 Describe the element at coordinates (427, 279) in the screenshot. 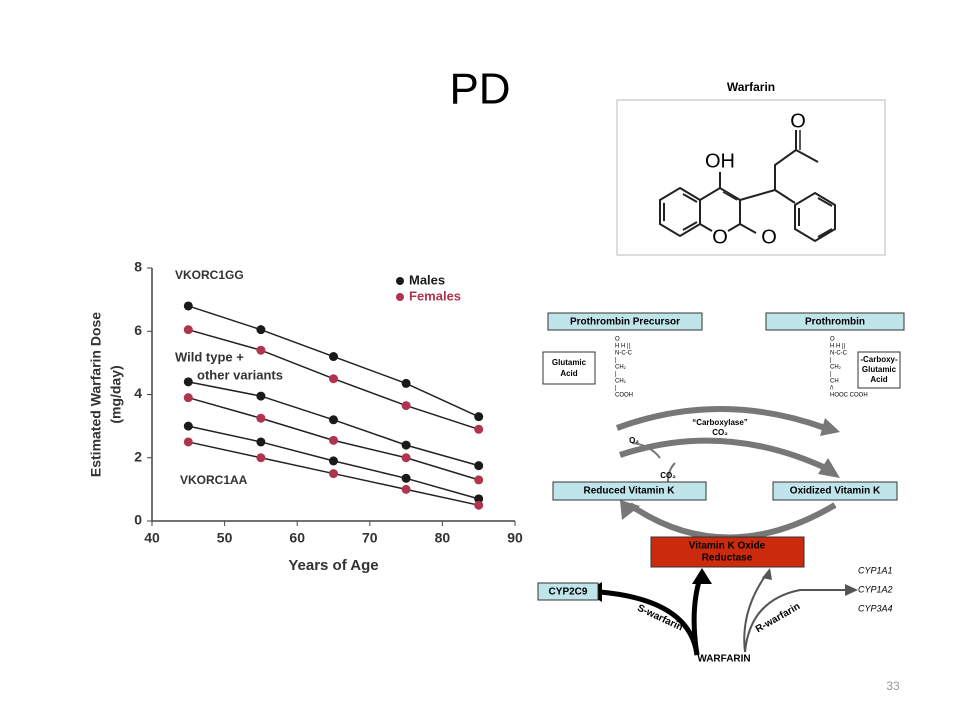

I see `legend-label: Males` at that location.